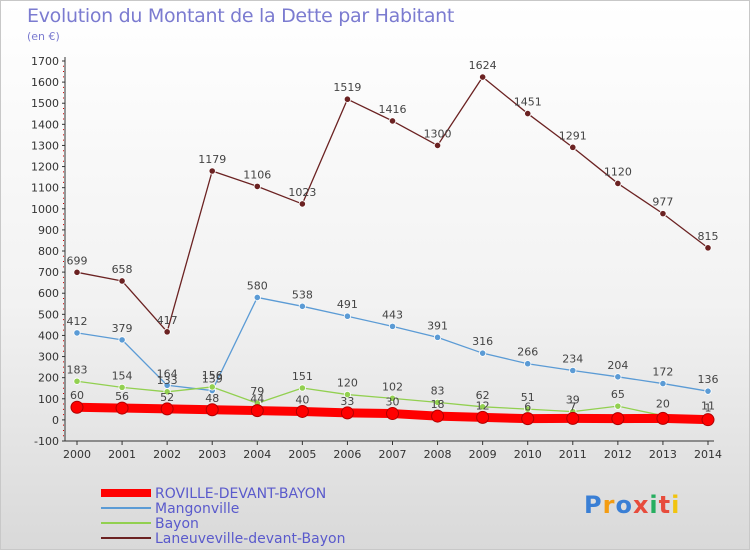  What do you see at coordinates (77, 395) in the screenshot?
I see `data-label: 60` at bounding box center [77, 395].